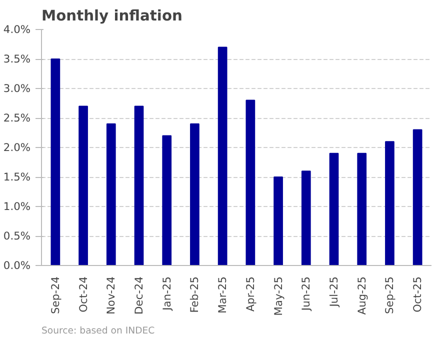  I want to click on x-tick-label: May-25, so click(278, 296).